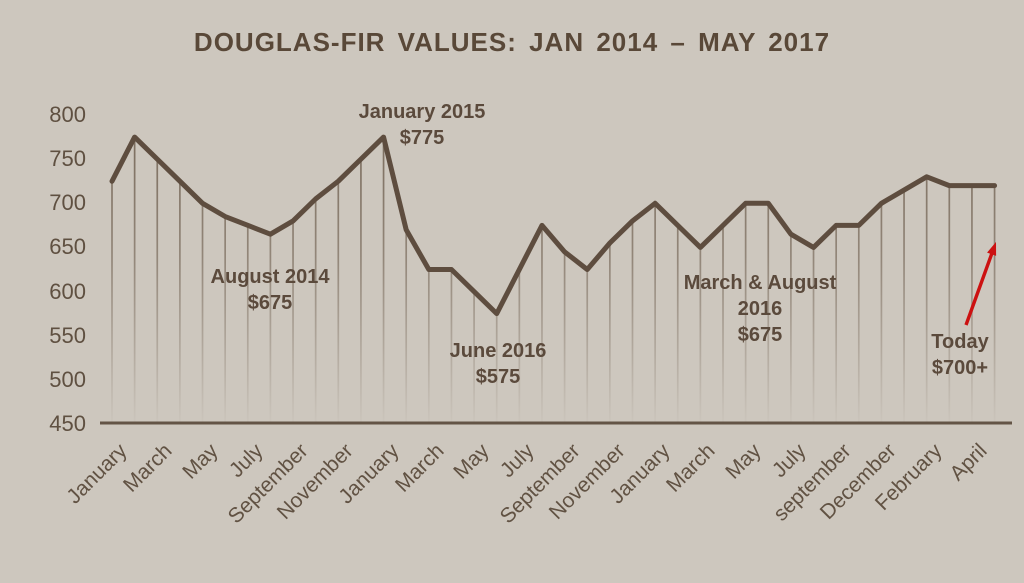 The height and width of the screenshot is (583, 1024). What do you see at coordinates (67, 423) in the screenshot?
I see `y-axis-tick-label: 450` at bounding box center [67, 423].